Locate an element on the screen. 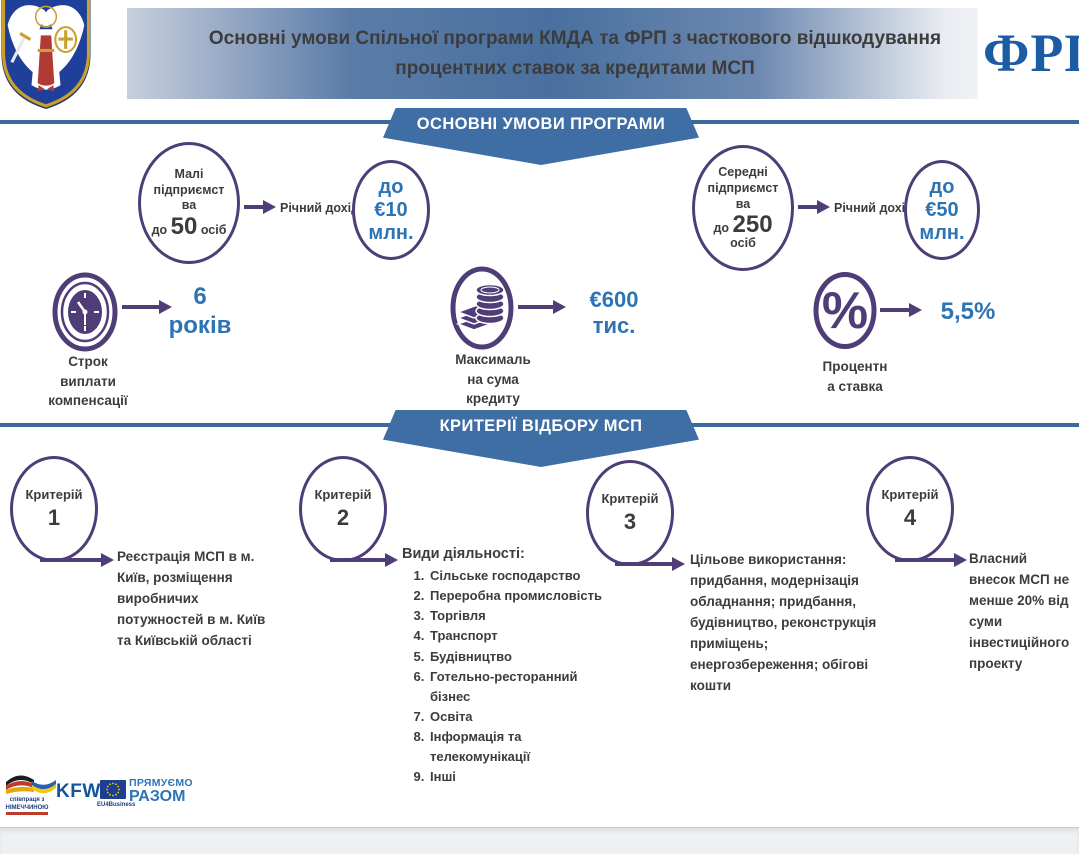  activity-item: Сільське господарство is located at coordinates (518, 576).